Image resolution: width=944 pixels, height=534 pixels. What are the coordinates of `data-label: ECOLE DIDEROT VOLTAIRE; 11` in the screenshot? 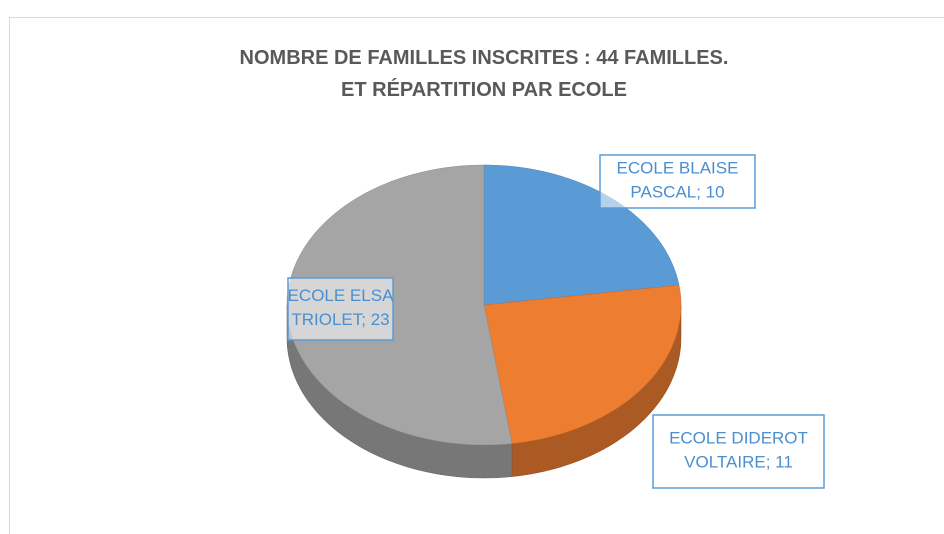 It's located at (738, 450).